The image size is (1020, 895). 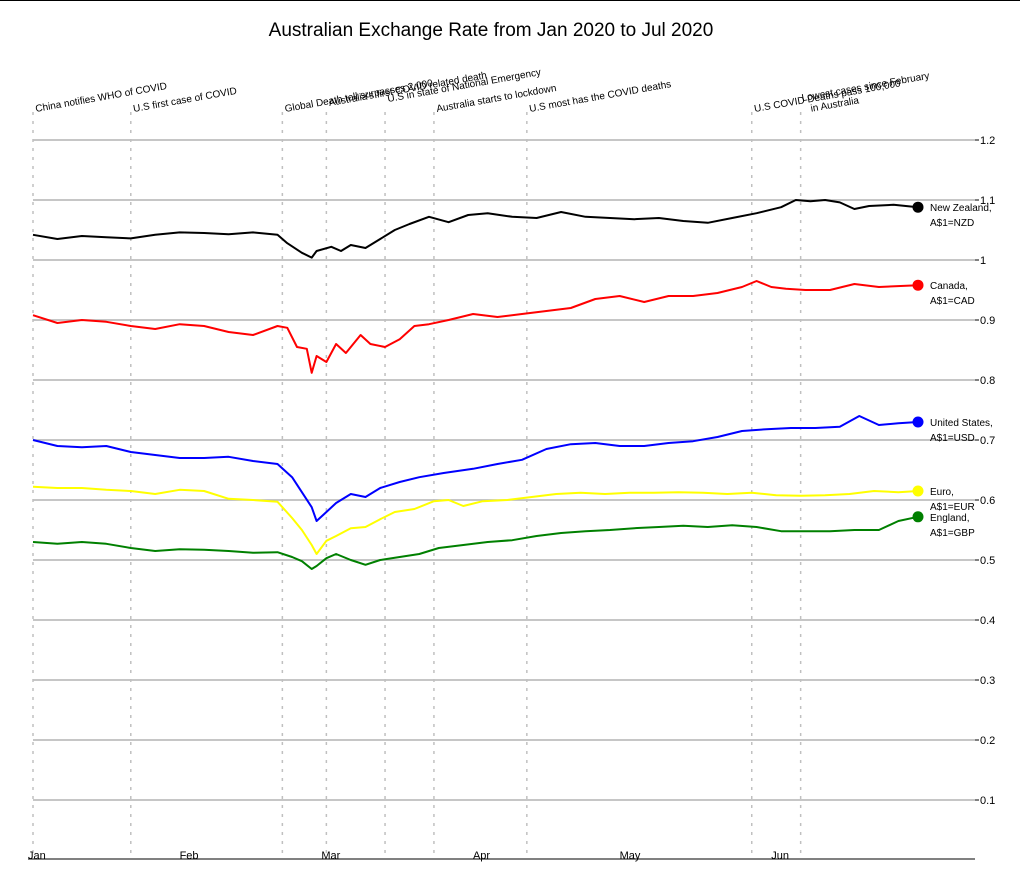 What do you see at coordinates (983, 261) in the screenshot?
I see `y-tick-label: 1` at bounding box center [983, 261].